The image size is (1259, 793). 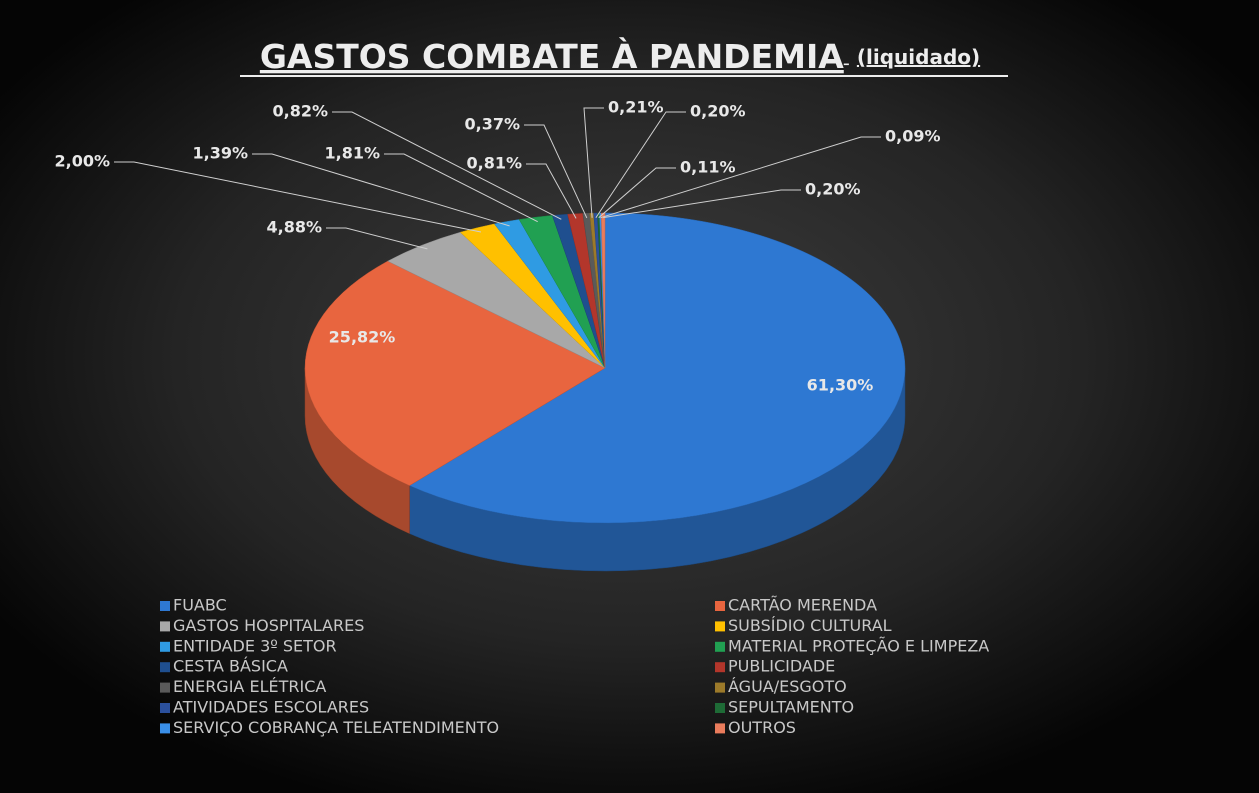 I want to click on legend-label: FUABC, so click(x=200, y=605).